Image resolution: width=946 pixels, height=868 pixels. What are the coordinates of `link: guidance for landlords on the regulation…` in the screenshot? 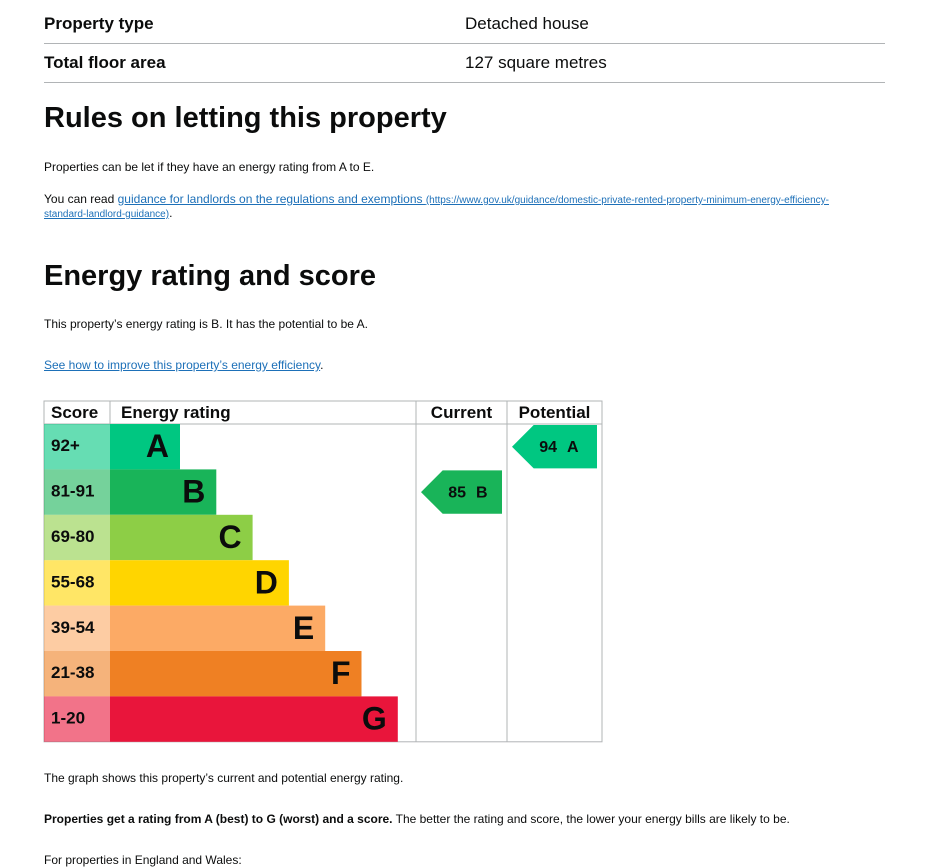 It's located at (436, 206).